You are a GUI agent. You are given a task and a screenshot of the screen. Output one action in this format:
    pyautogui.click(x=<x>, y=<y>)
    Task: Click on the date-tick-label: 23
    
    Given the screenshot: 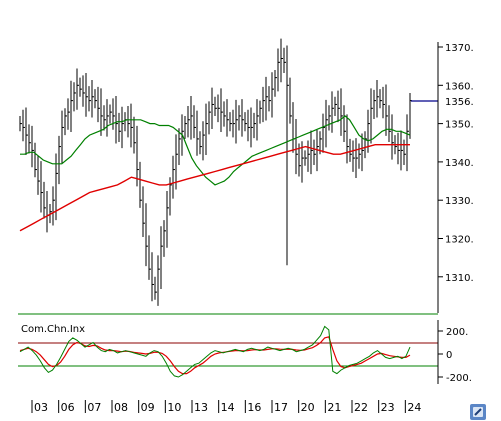 What is the action you would take?
    pyautogui.click(x=388, y=407)
    